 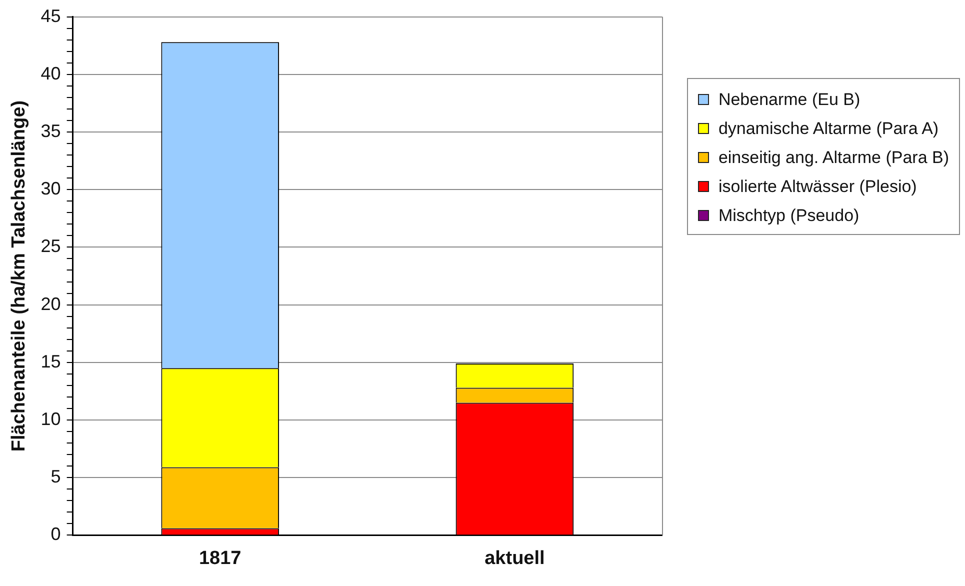 I want to click on y-tick-label: 0, so click(x=55, y=534).